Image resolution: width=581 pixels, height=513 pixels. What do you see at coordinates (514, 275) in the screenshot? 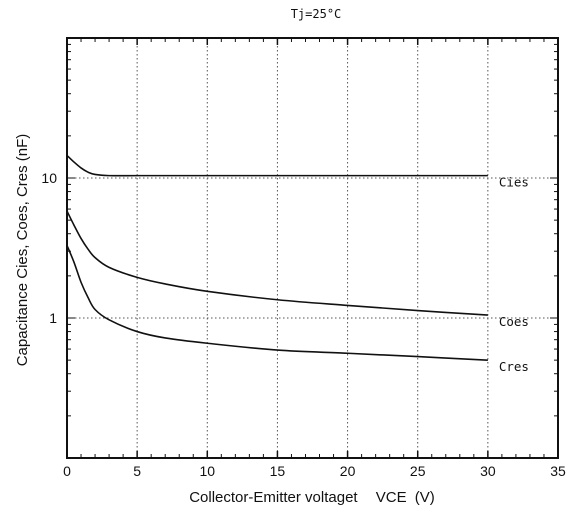
I see `series-labels: Cies Coes Cres` at bounding box center [514, 275].